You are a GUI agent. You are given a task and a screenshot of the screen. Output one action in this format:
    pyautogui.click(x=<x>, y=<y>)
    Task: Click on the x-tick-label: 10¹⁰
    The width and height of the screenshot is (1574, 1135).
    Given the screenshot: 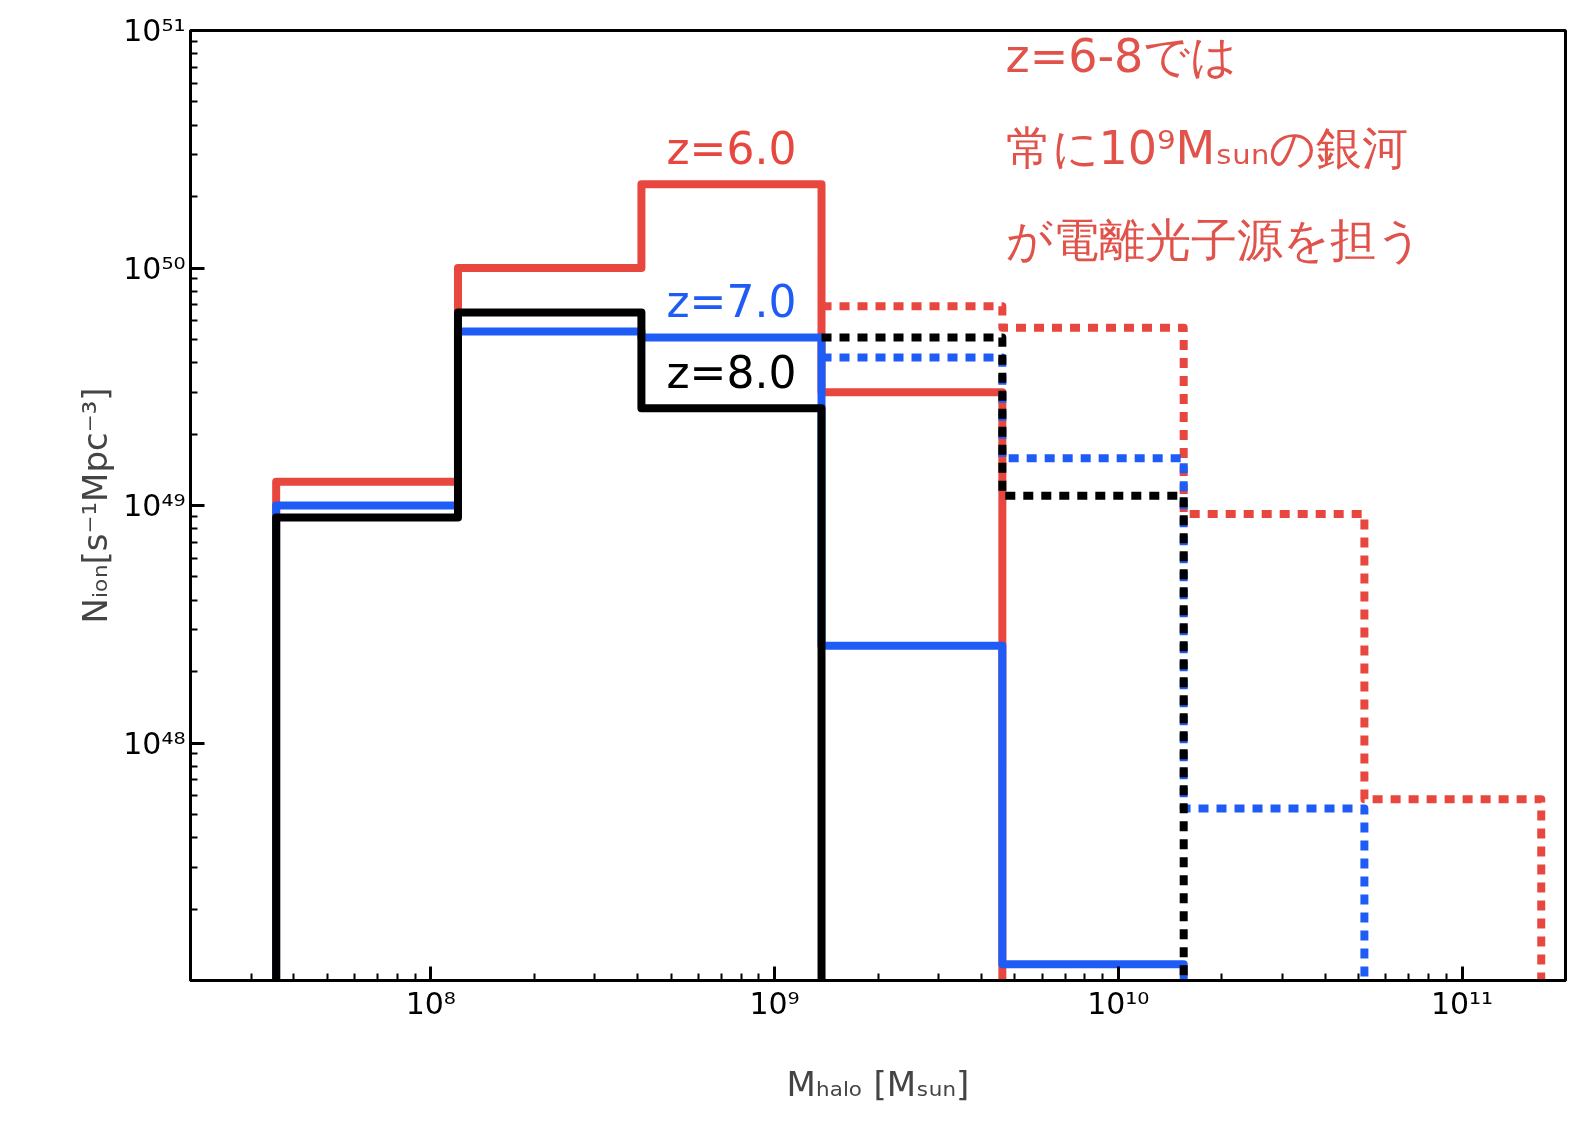 What is the action you would take?
    pyautogui.click(x=1118, y=1003)
    